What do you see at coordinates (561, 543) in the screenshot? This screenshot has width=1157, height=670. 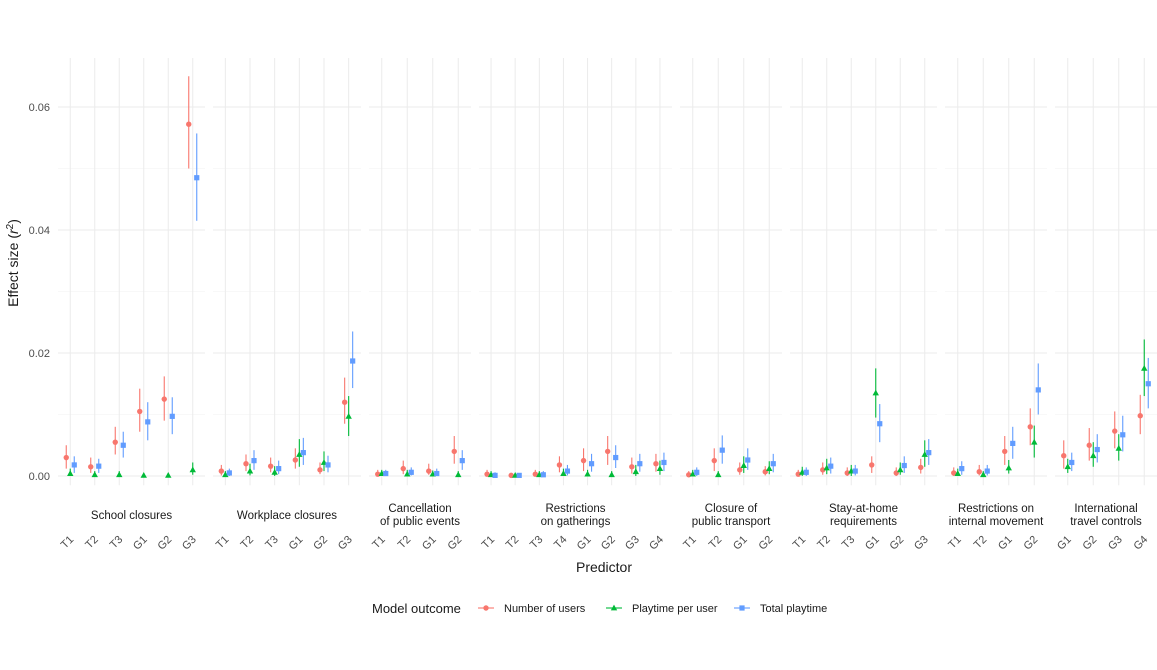 I see `x-tick-label: T4` at bounding box center [561, 543].